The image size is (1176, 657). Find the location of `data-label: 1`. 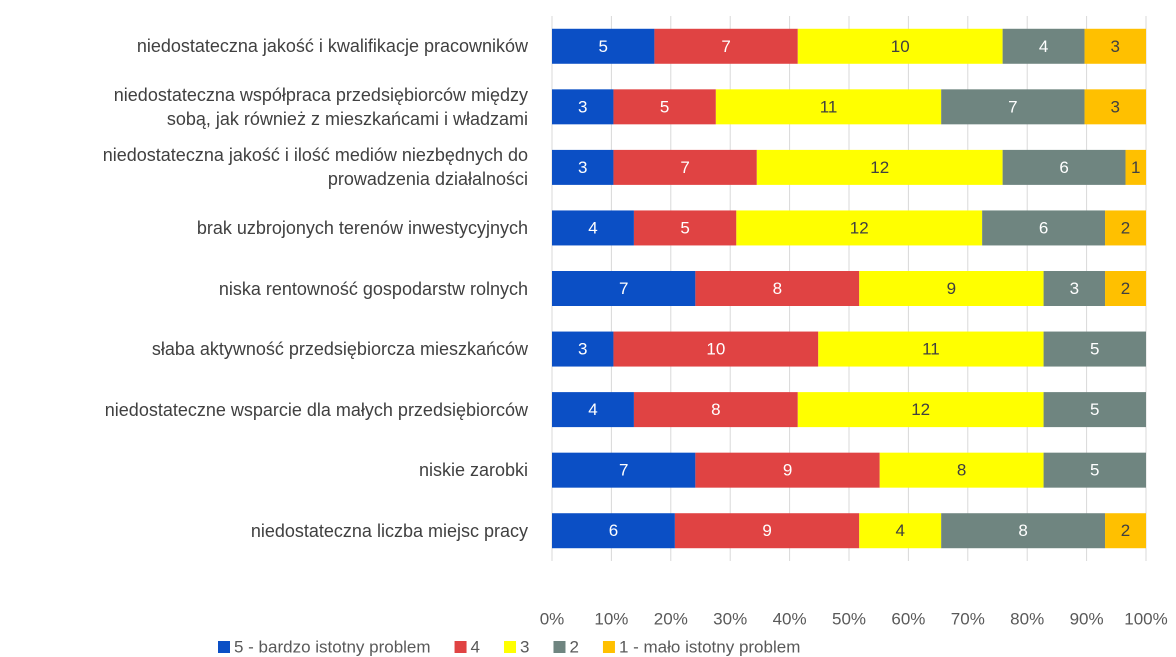

data-label: 1 is located at coordinates (1135, 167).